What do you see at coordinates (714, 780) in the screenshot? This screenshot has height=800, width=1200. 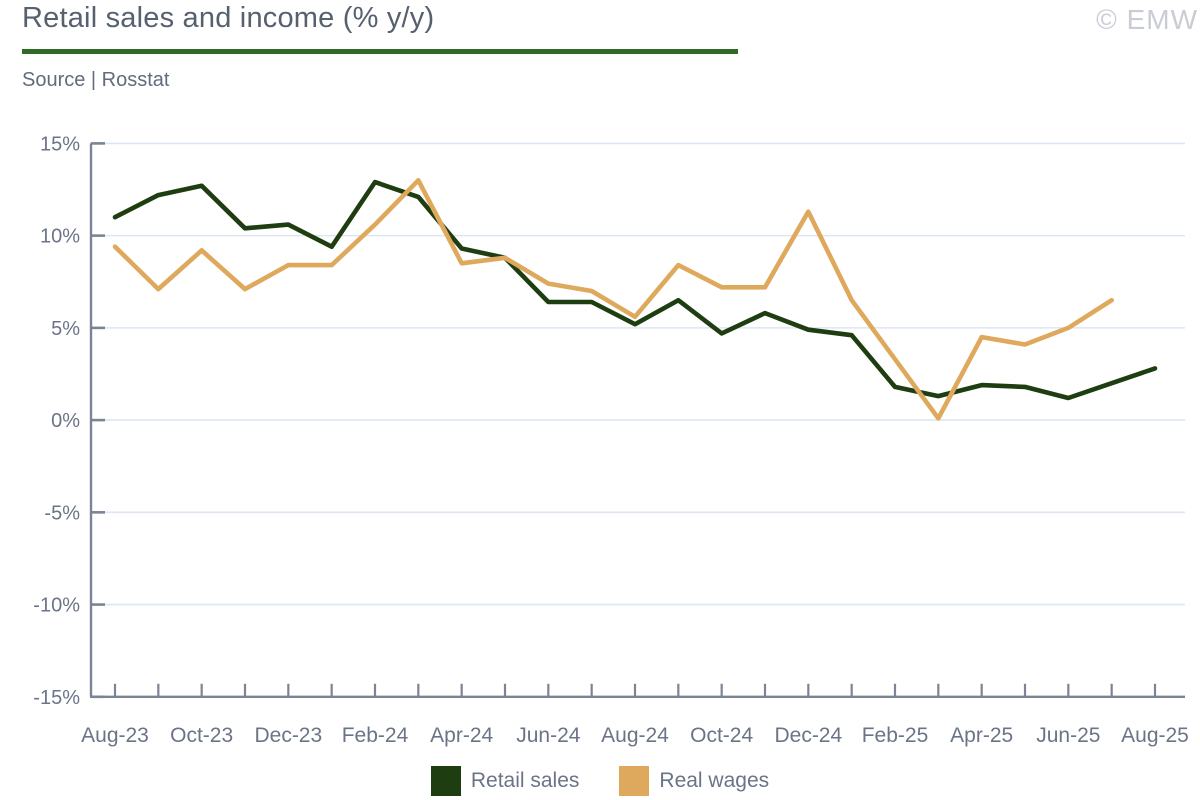 I see `real-wages-legend-label: Real wages` at bounding box center [714, 780].